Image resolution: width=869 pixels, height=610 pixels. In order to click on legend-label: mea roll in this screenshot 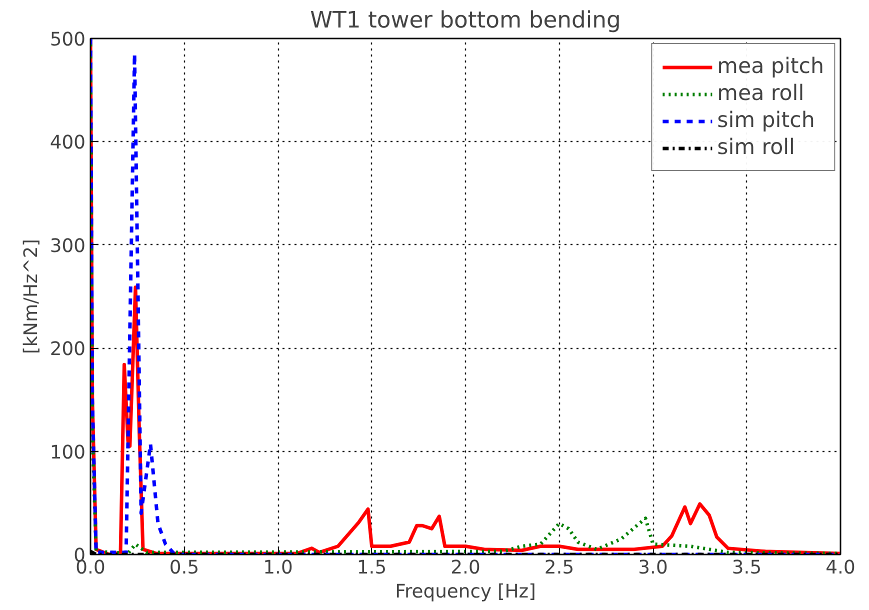, I will do `click(760, 93)`.